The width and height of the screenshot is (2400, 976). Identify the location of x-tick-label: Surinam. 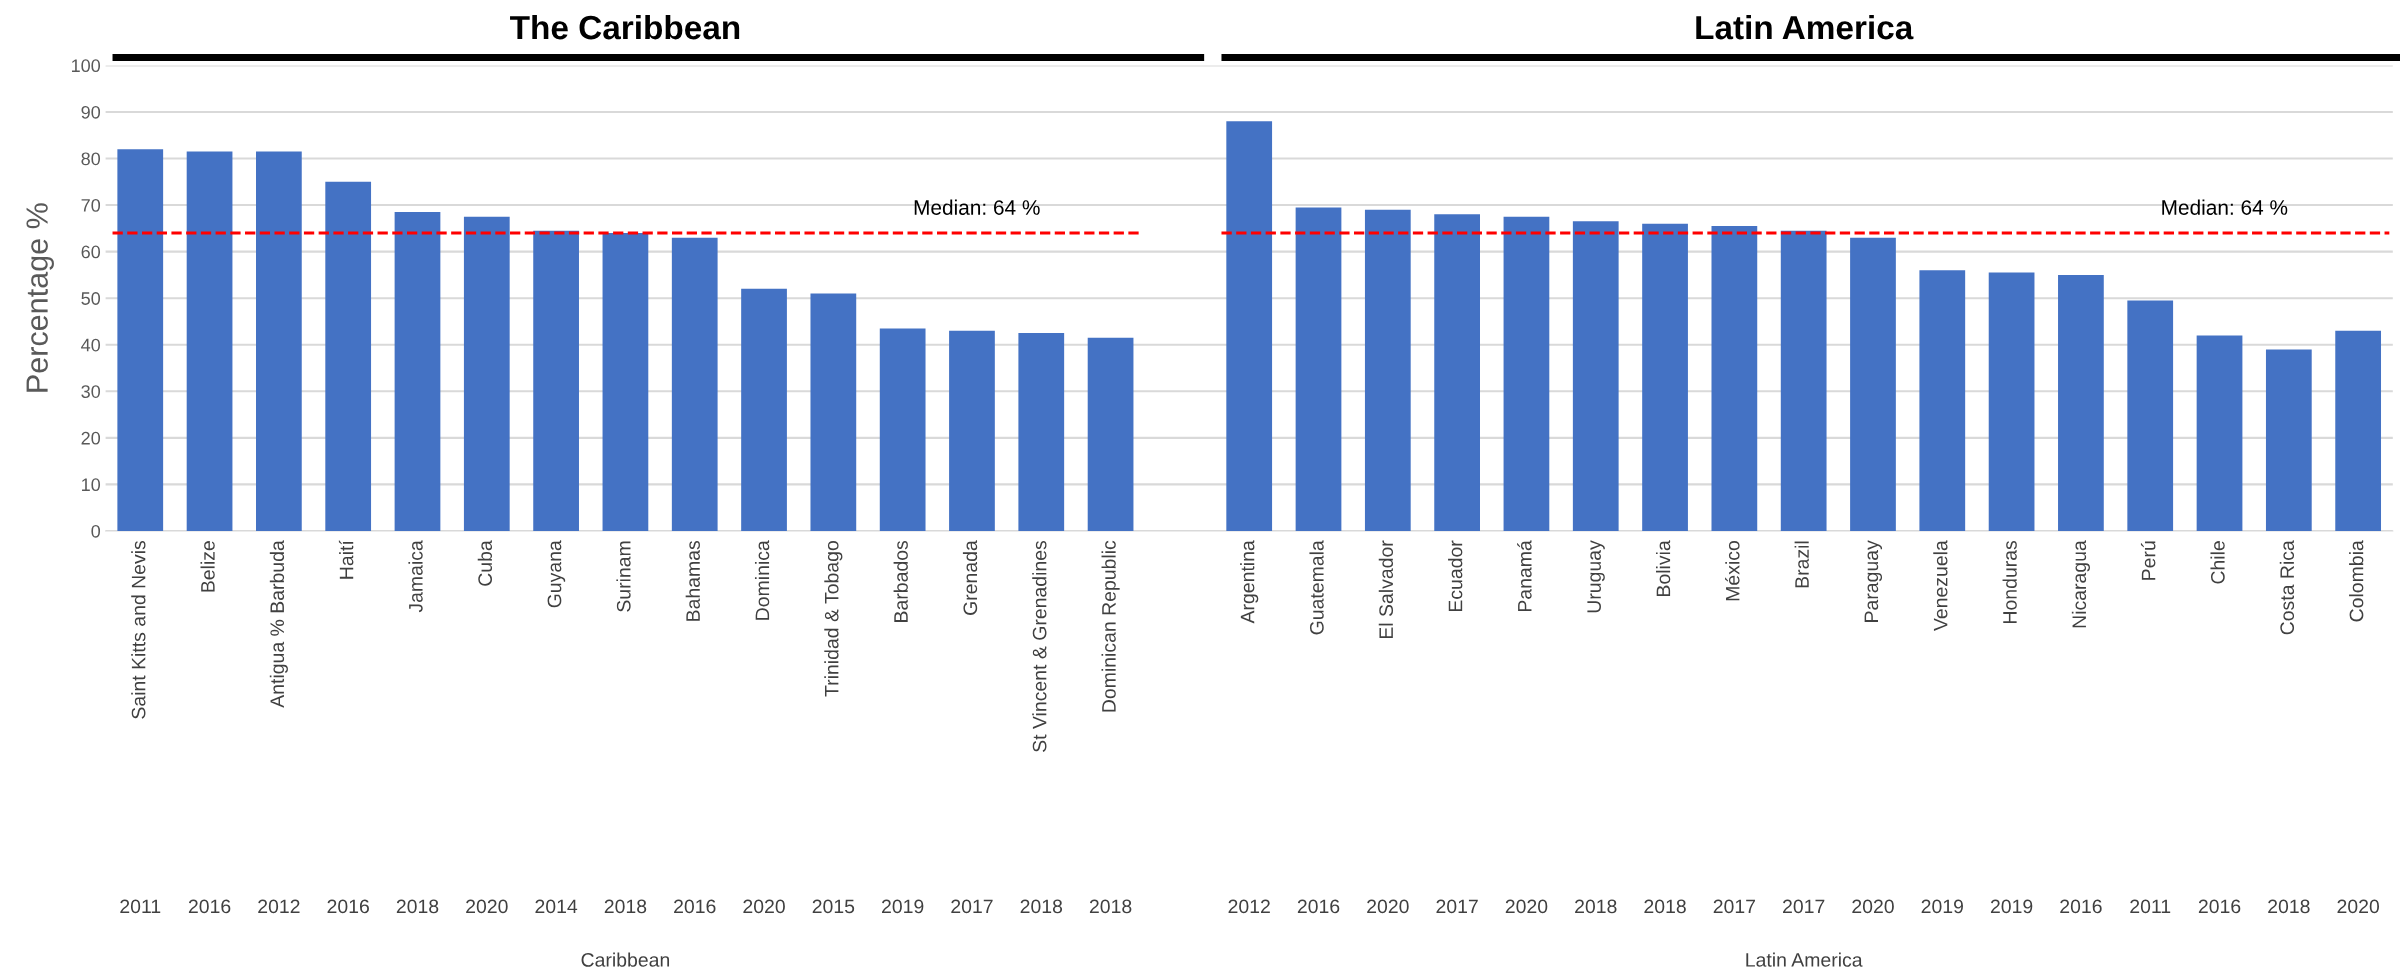
(623, 576).